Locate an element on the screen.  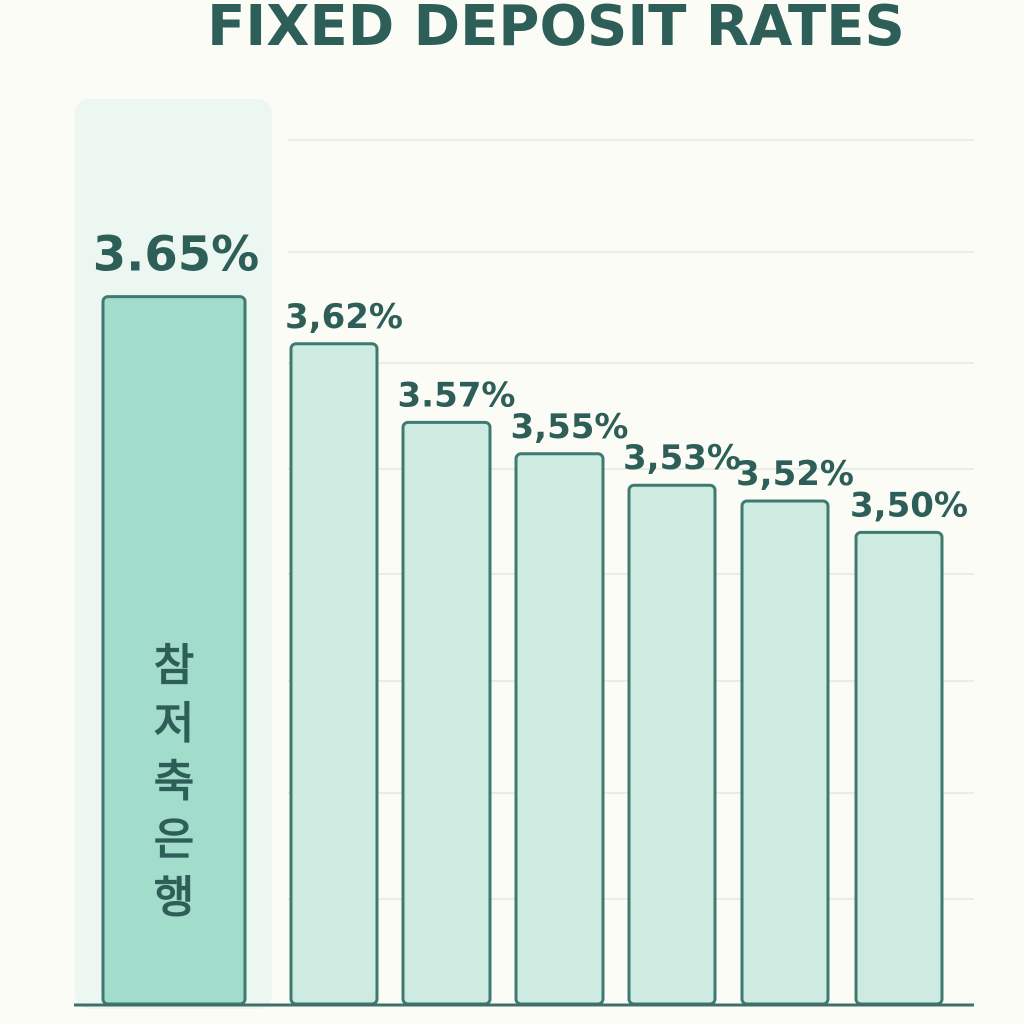
value-label: 3,62% is located at coordinates (344, 317).